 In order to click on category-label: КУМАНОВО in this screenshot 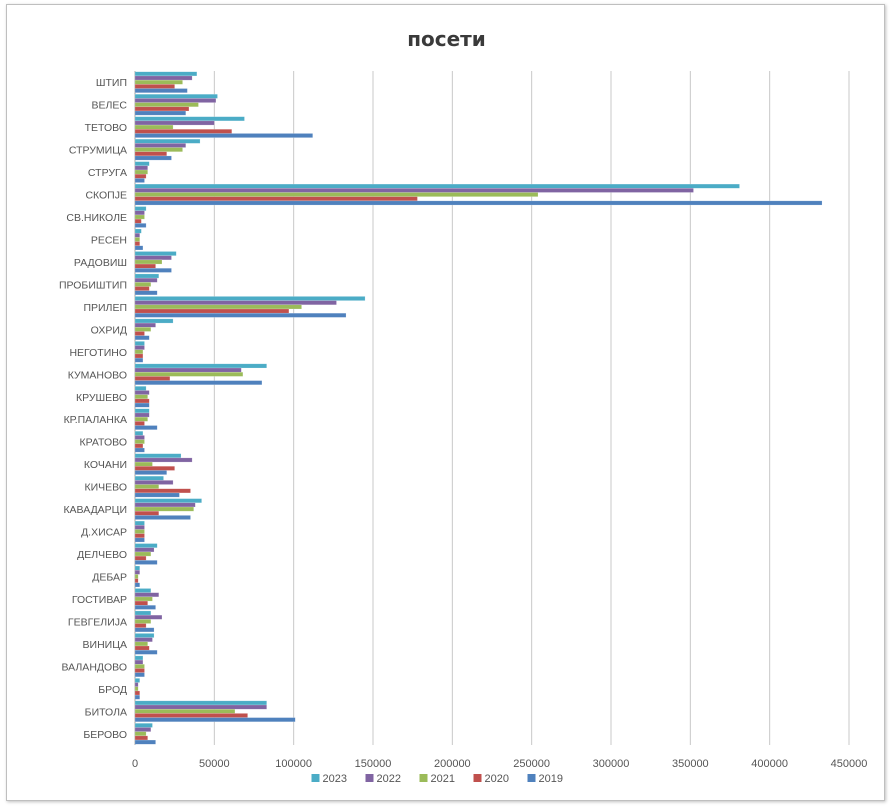, I will do `click(97, 375)`.